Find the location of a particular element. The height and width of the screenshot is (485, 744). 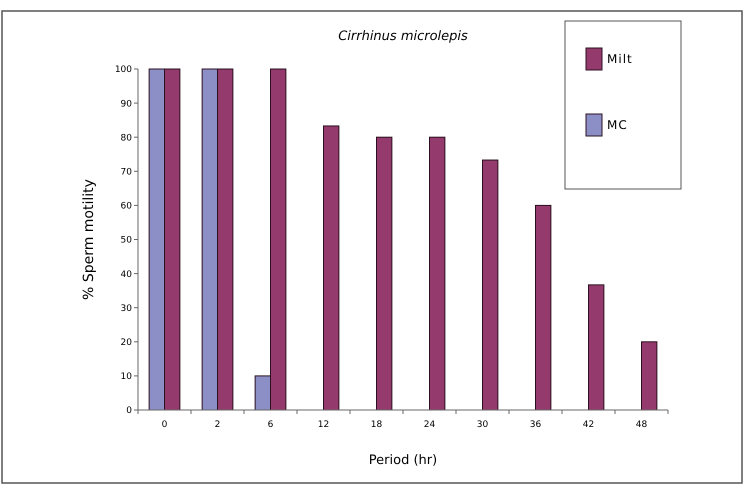

y-tick-label: 80 is located at coordinates (126, 138).